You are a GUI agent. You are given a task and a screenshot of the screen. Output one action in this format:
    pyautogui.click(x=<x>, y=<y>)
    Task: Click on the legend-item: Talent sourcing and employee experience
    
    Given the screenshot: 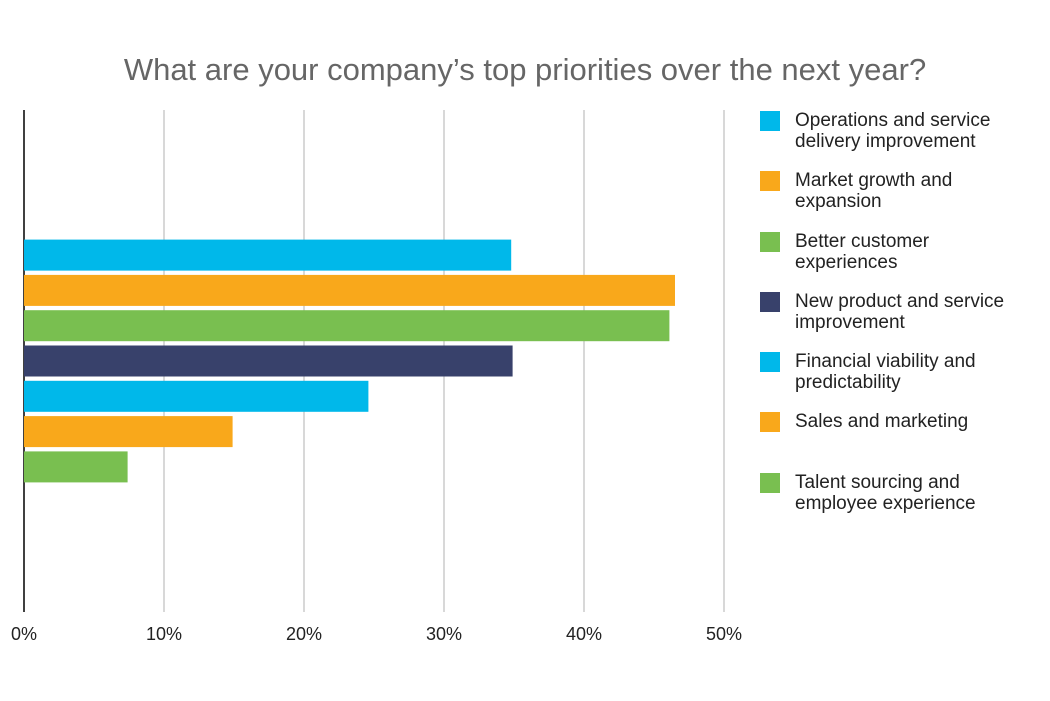 What is the action you would take?
    pyautogui.click(x=890, y=502)
    